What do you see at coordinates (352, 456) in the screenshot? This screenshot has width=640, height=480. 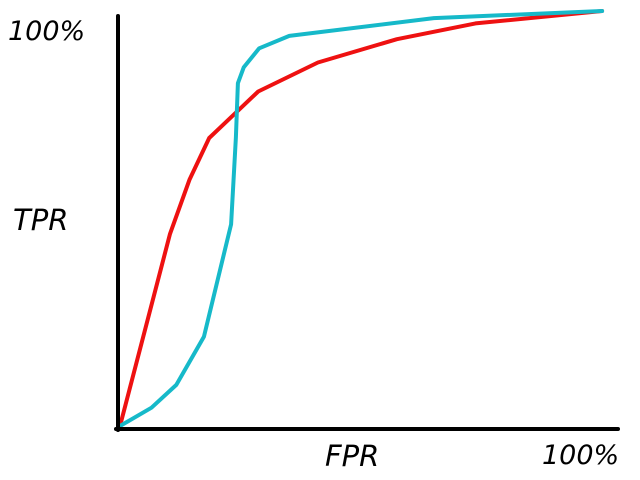 I see `x-axis-label: FPR` at bounding box center [352, 456].